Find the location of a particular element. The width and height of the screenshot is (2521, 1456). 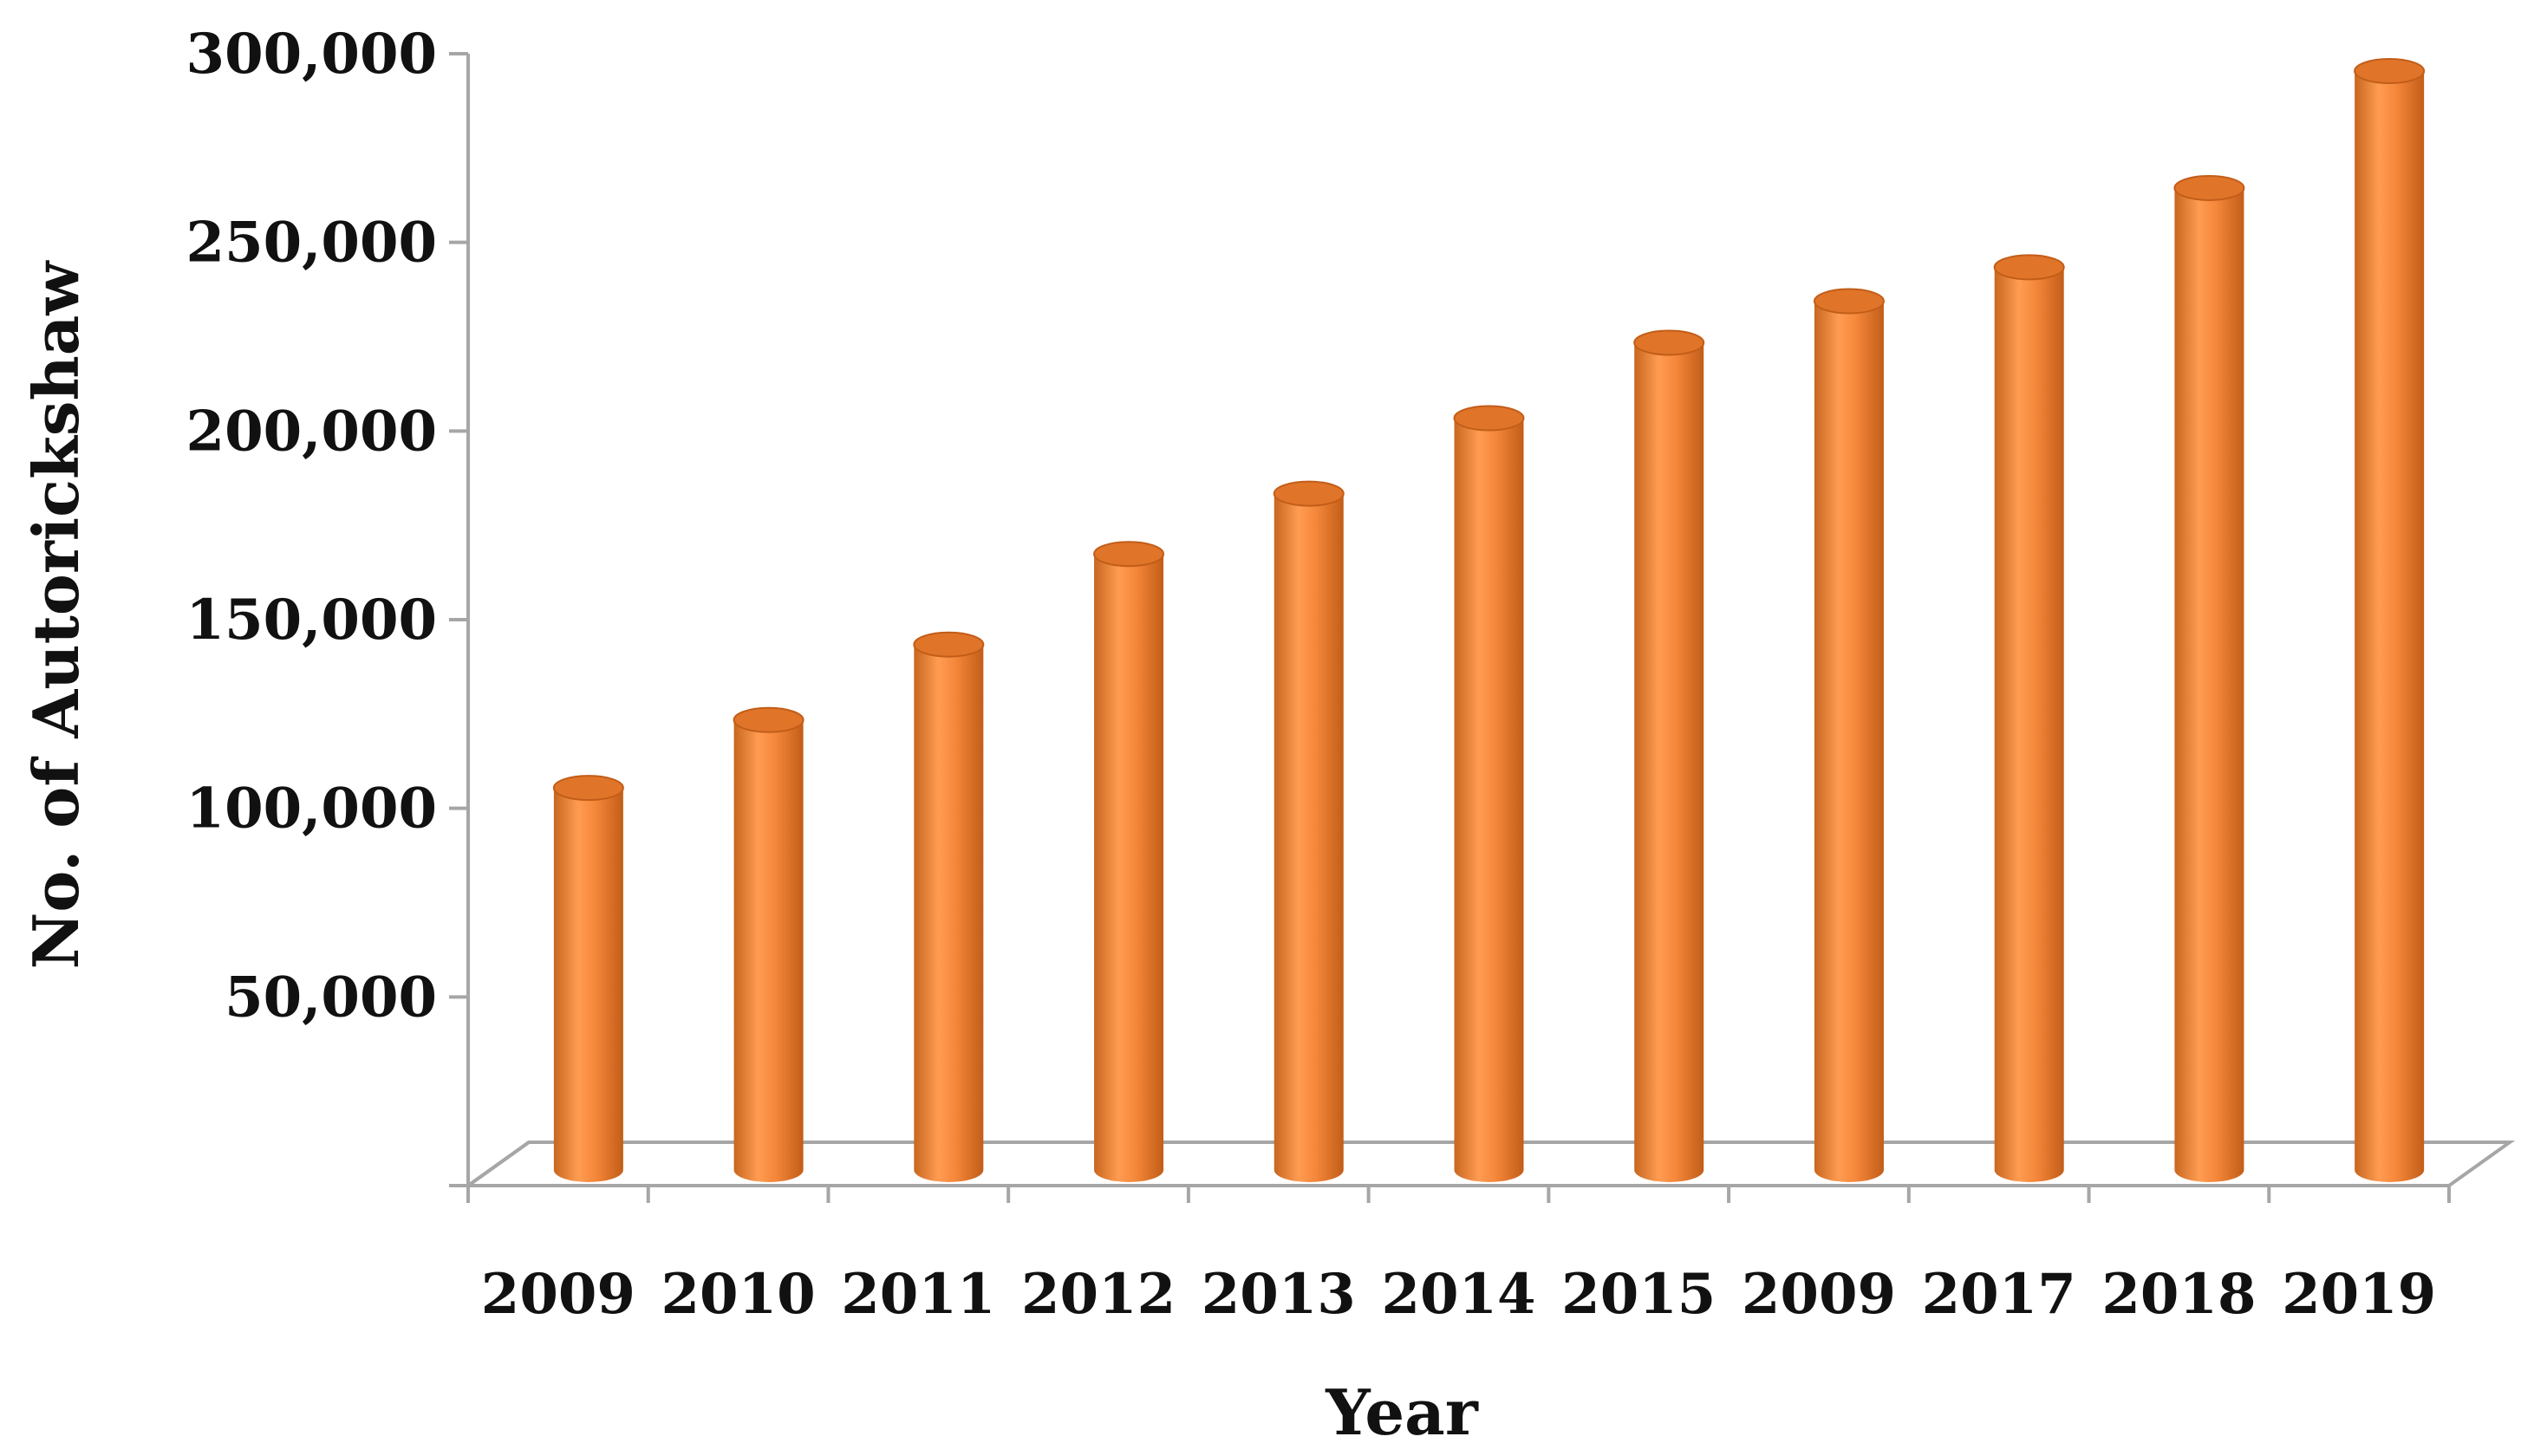

x-ticks is located at coordinates (1459, 1194).